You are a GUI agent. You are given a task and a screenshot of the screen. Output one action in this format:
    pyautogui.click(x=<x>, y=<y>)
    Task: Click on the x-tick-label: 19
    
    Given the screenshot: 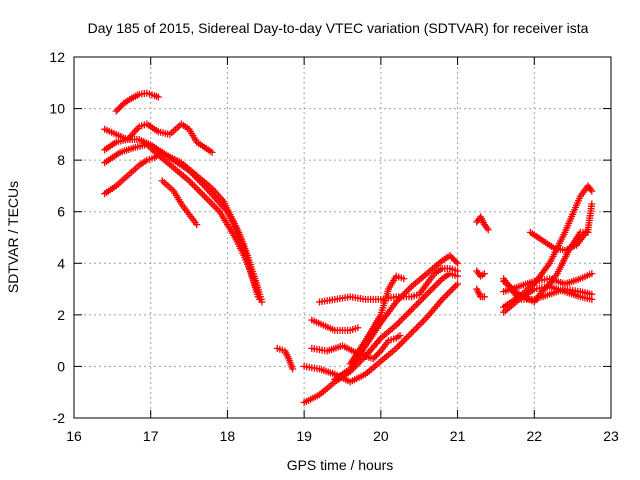 What is the action you would take?
    pyautogui.click(x=304, y=436)
    